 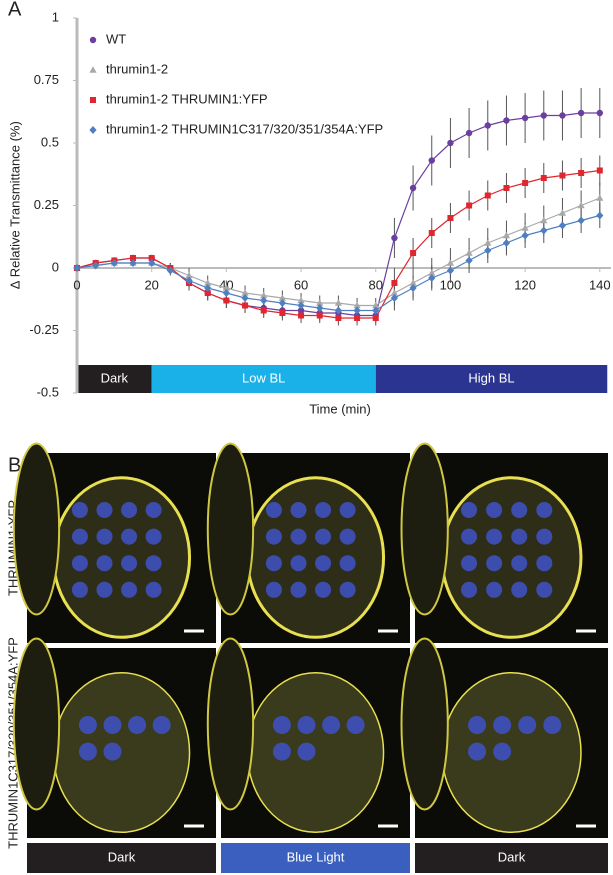 I want to click on period-label: High BL, so click(x=491, y=377).